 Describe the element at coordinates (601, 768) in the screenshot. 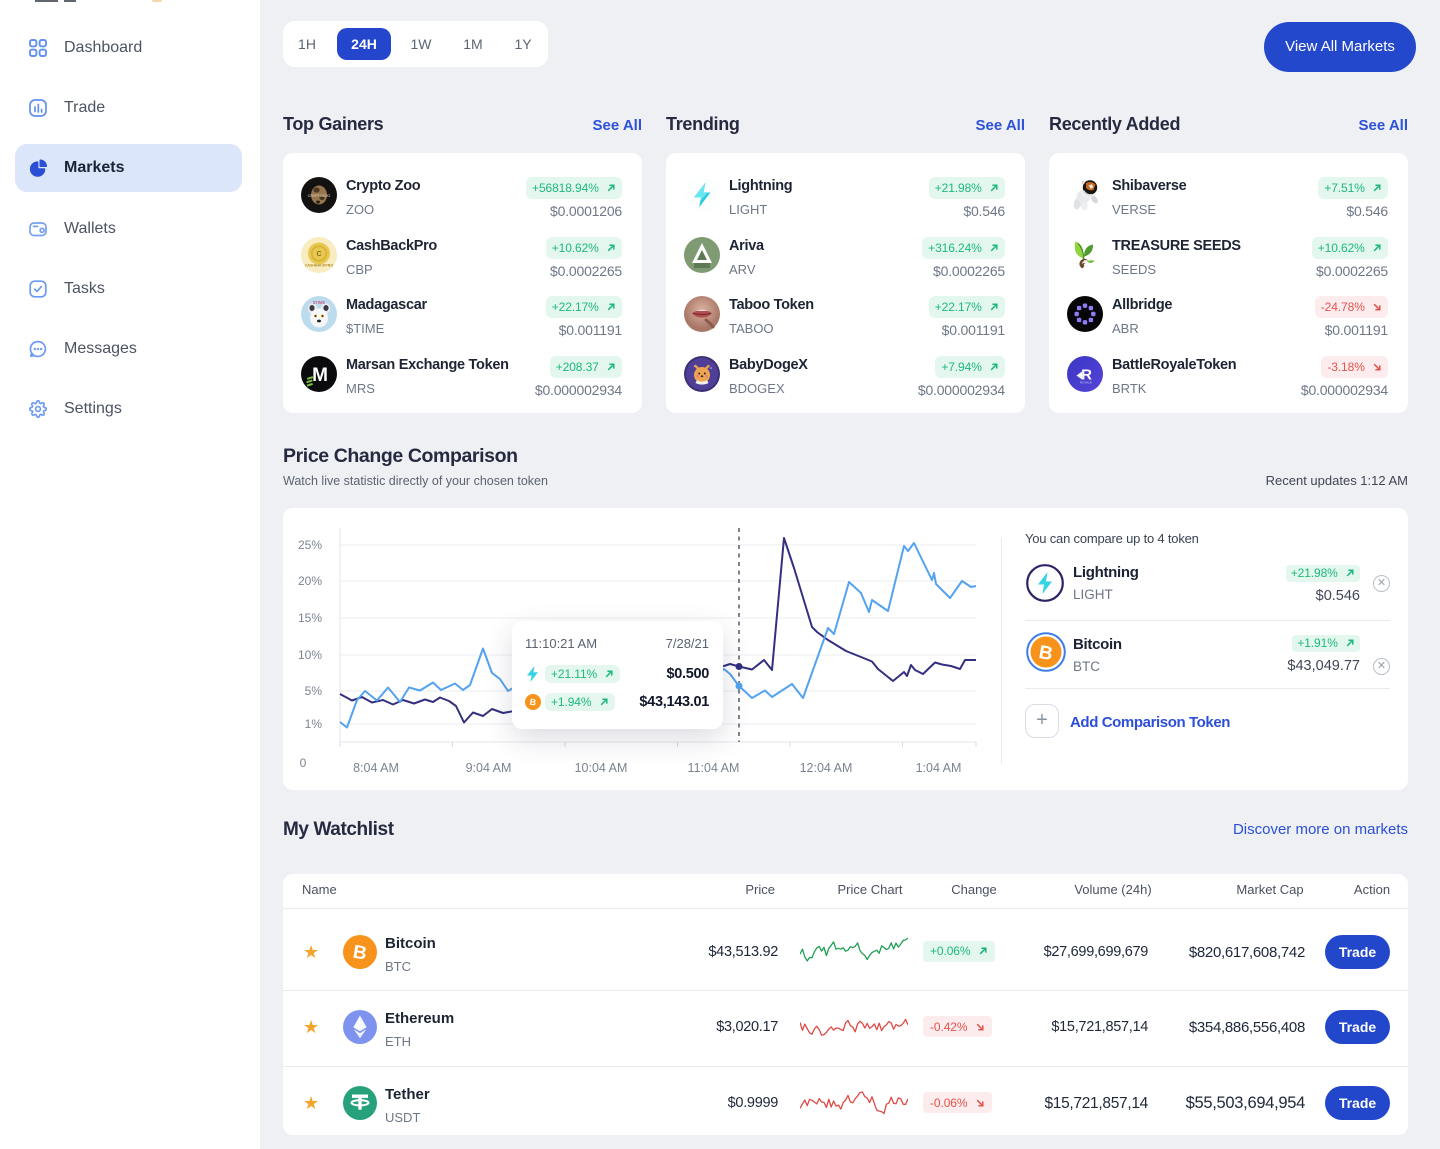

I see `svg-text: 10:04 AM` at that location.